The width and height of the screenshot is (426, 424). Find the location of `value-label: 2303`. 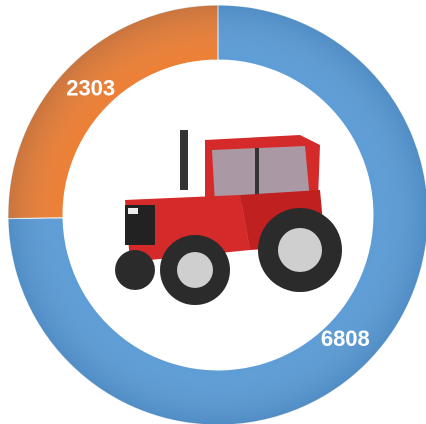

value-label: 2303 is located at coordinates (90, 88).